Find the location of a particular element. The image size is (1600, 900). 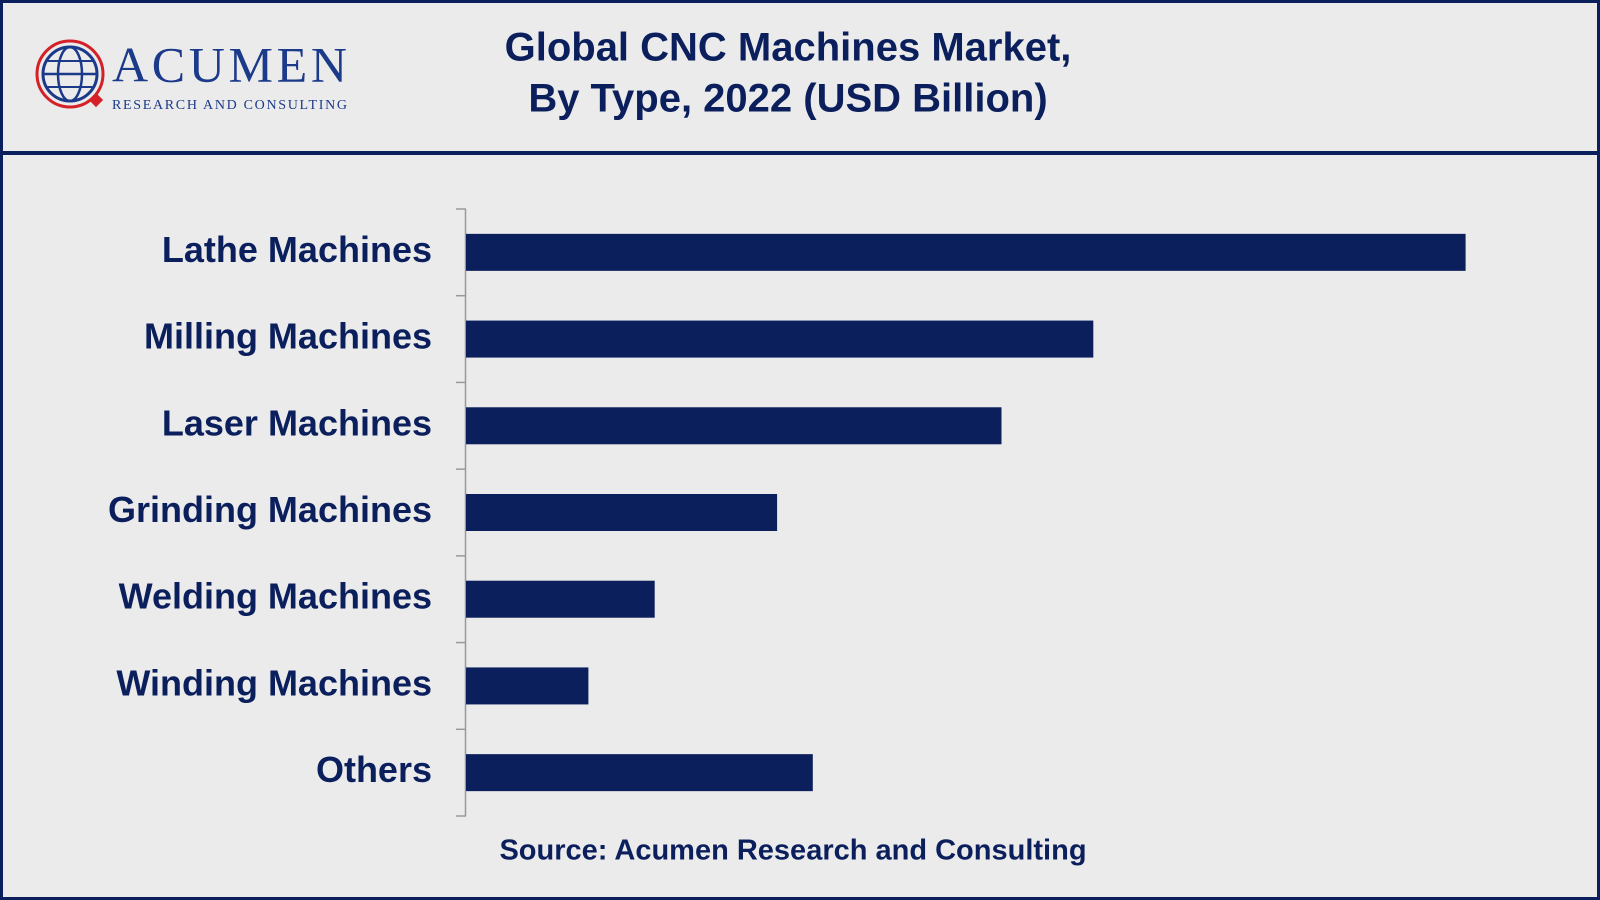

source-note: Source: Acumen Research and Consulting is located at coordinates (792, 851).